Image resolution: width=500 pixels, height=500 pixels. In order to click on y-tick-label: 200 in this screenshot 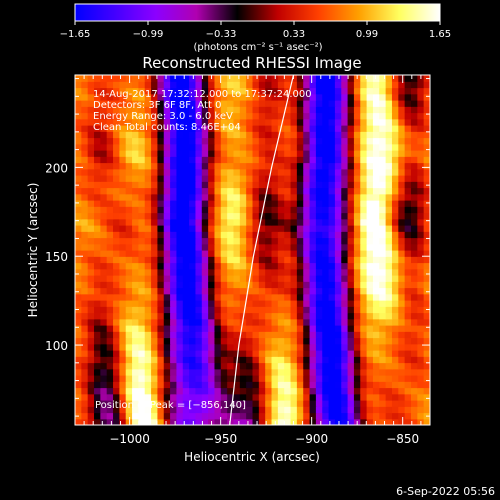, I will do `click(56, 168)`.